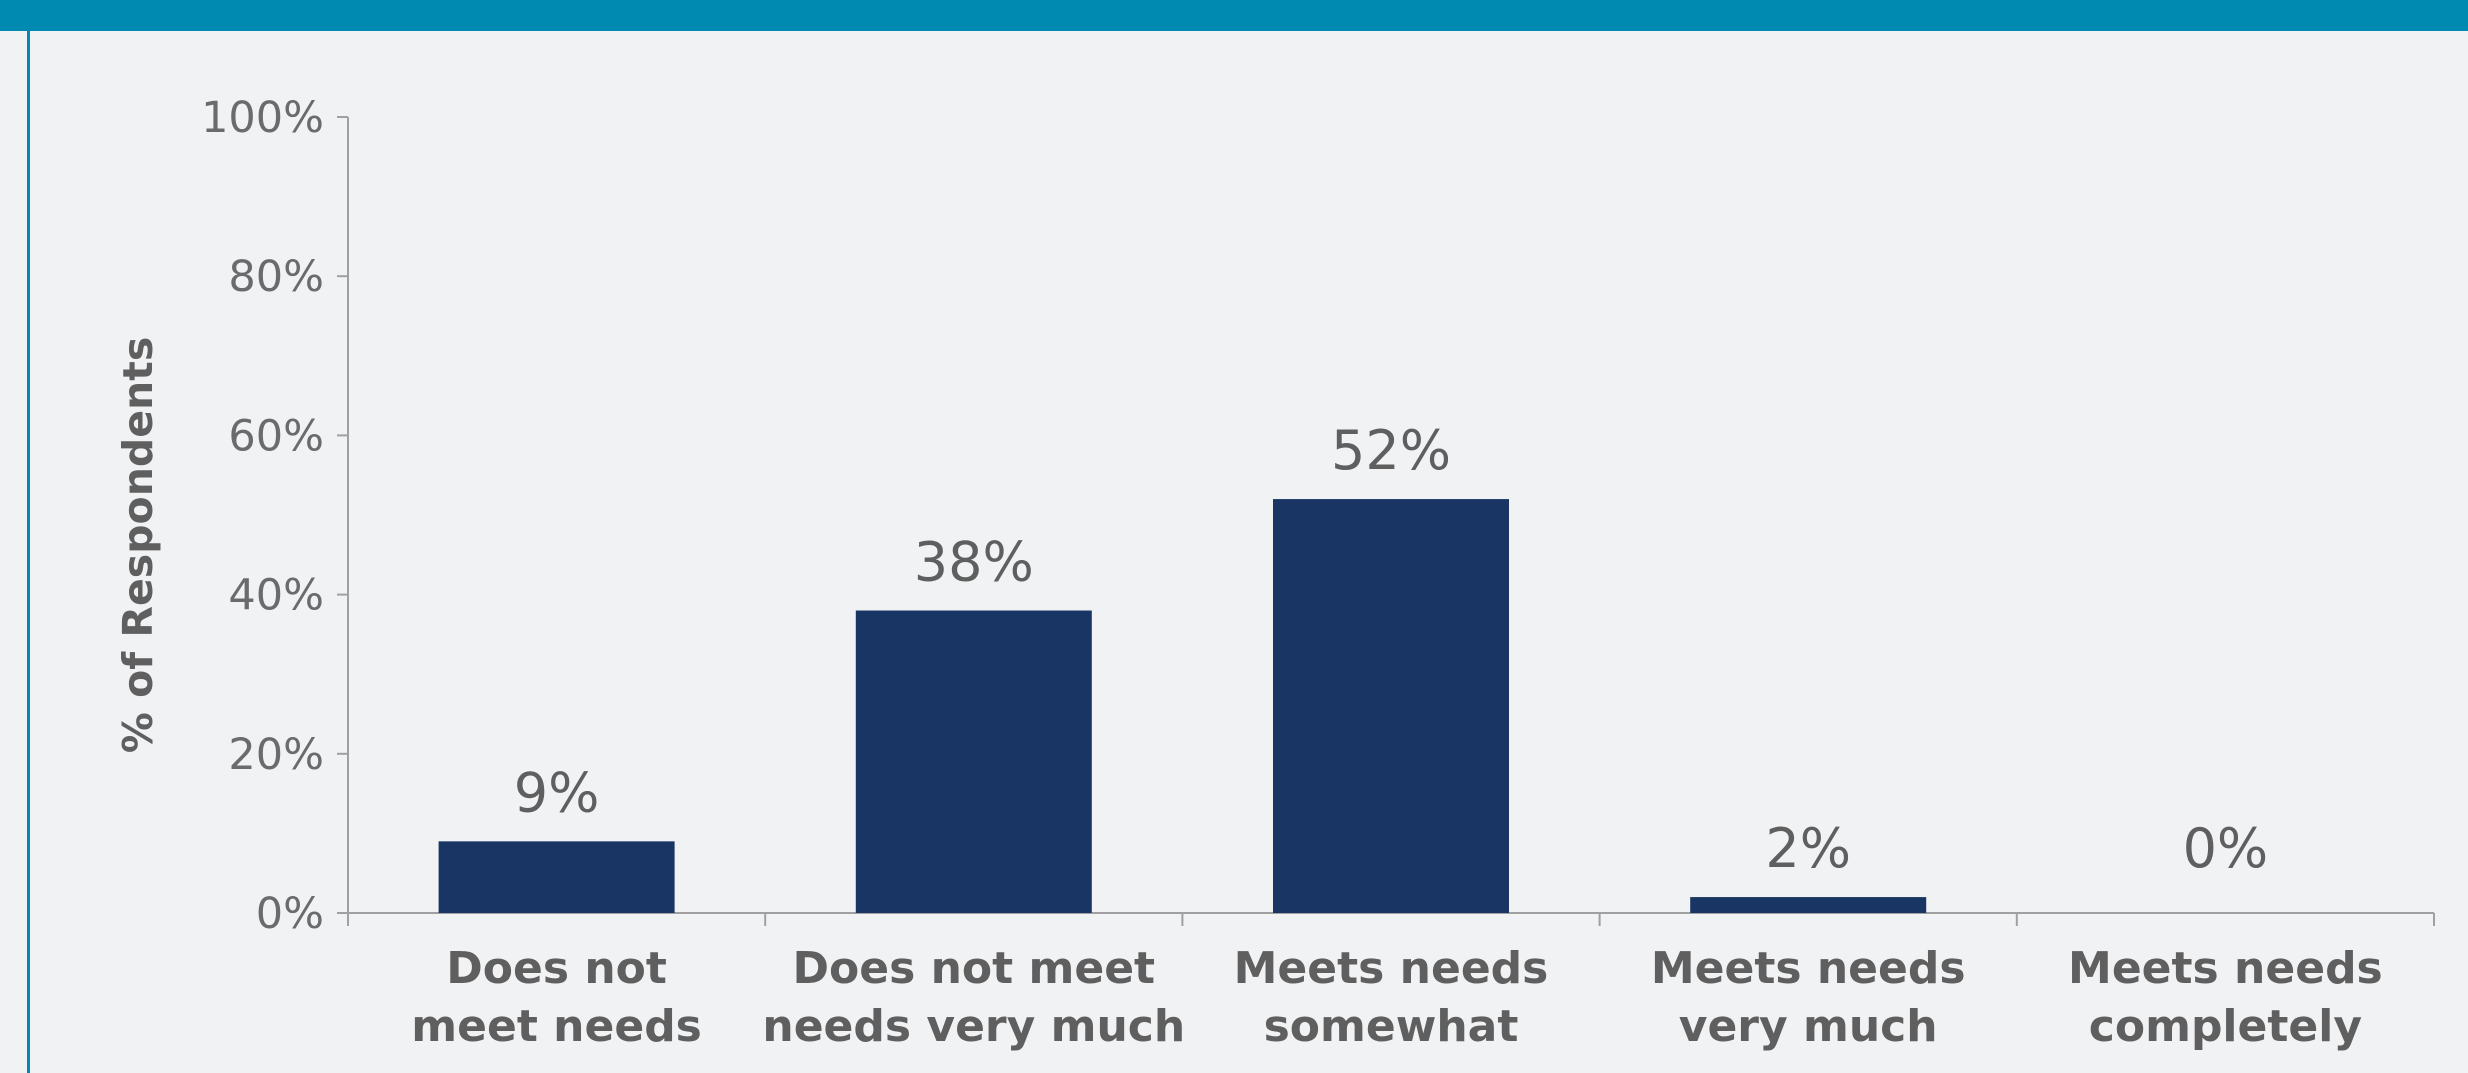  Describe the element at coordinates (262, 118) in the screenshot. I see `y-tick-label: 100%` at that location.